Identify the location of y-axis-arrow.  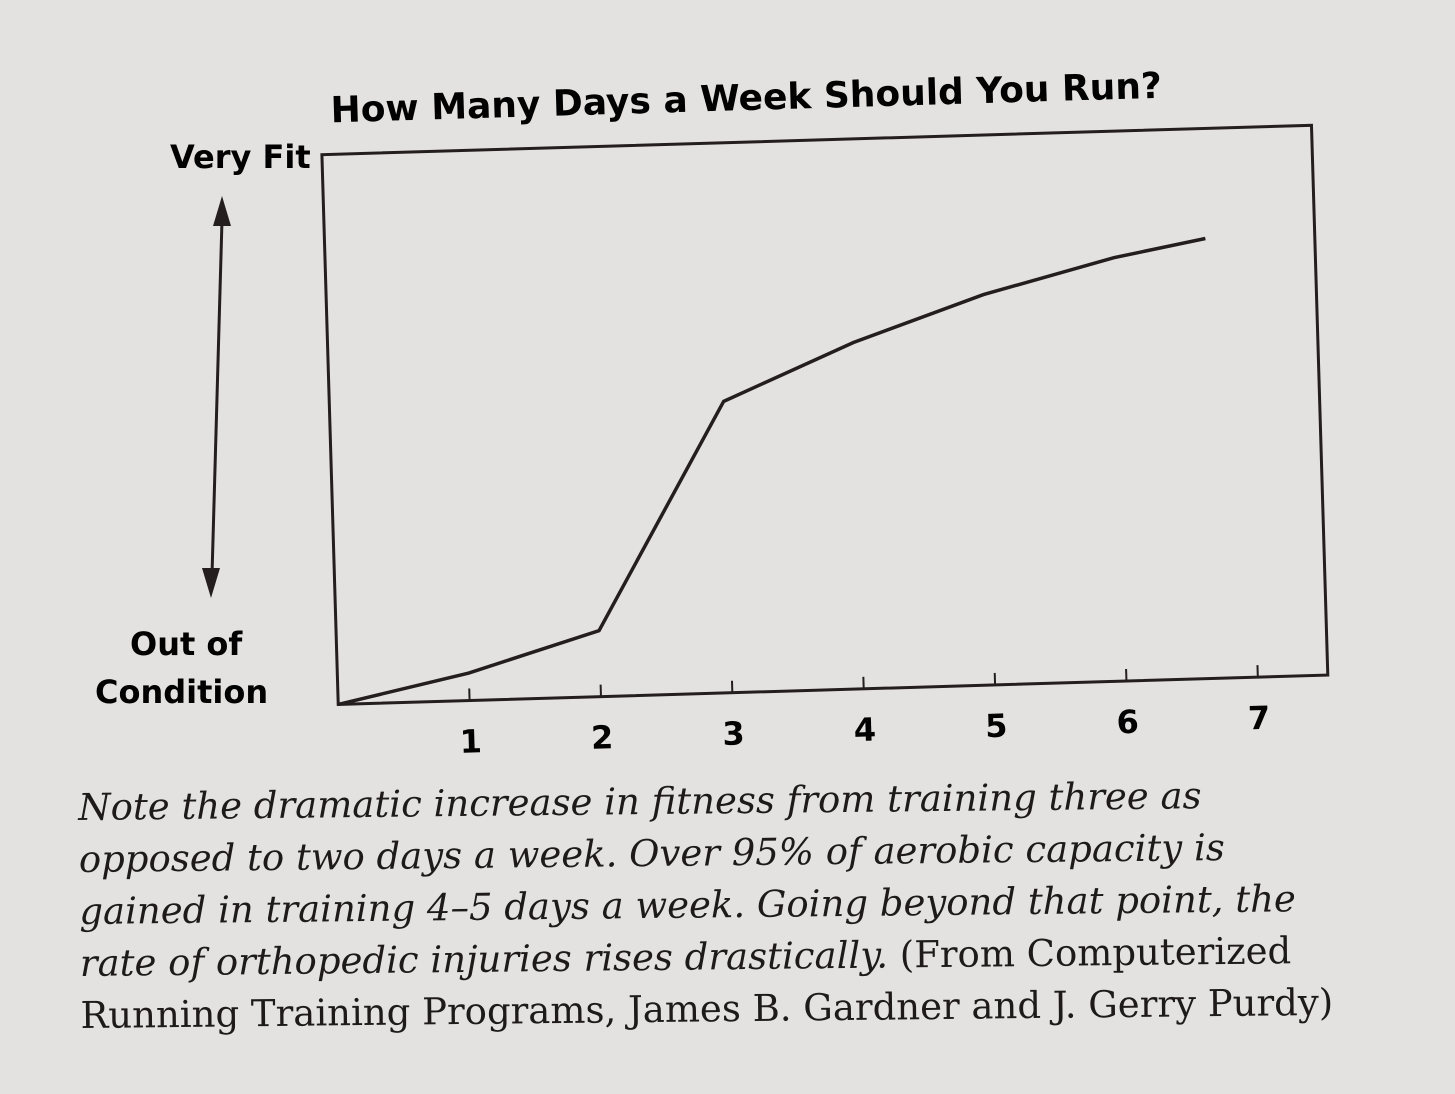
(217, 397).